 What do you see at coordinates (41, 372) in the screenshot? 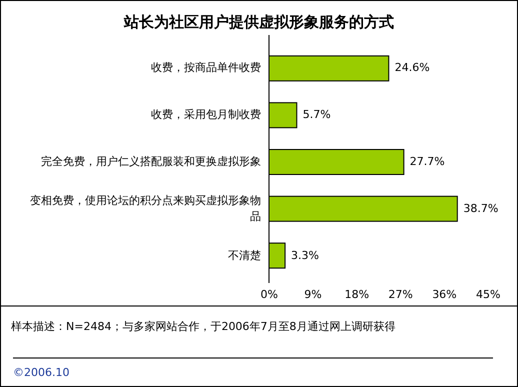
I see `copyright: ©2006.10` at bounding box center [41, 372].